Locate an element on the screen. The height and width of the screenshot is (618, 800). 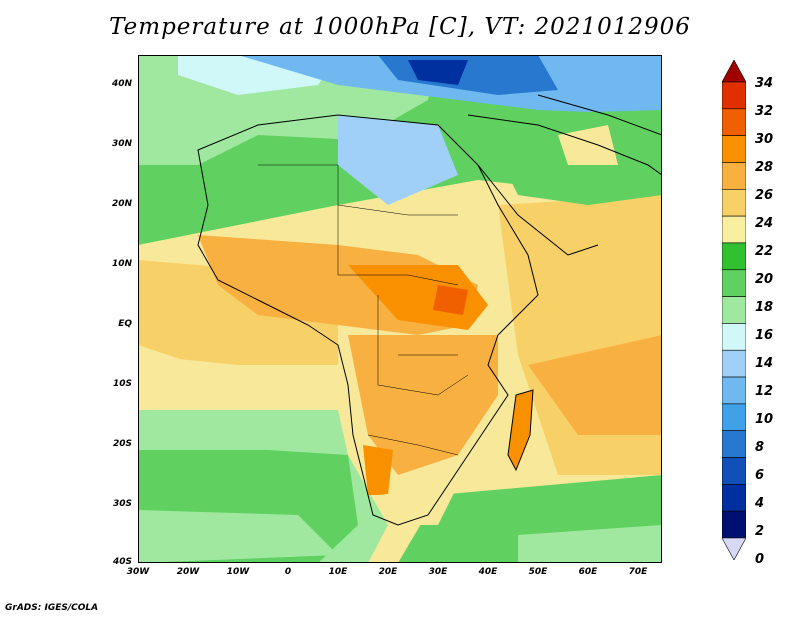
south-africa-mild is located at coordinates (418, 505).